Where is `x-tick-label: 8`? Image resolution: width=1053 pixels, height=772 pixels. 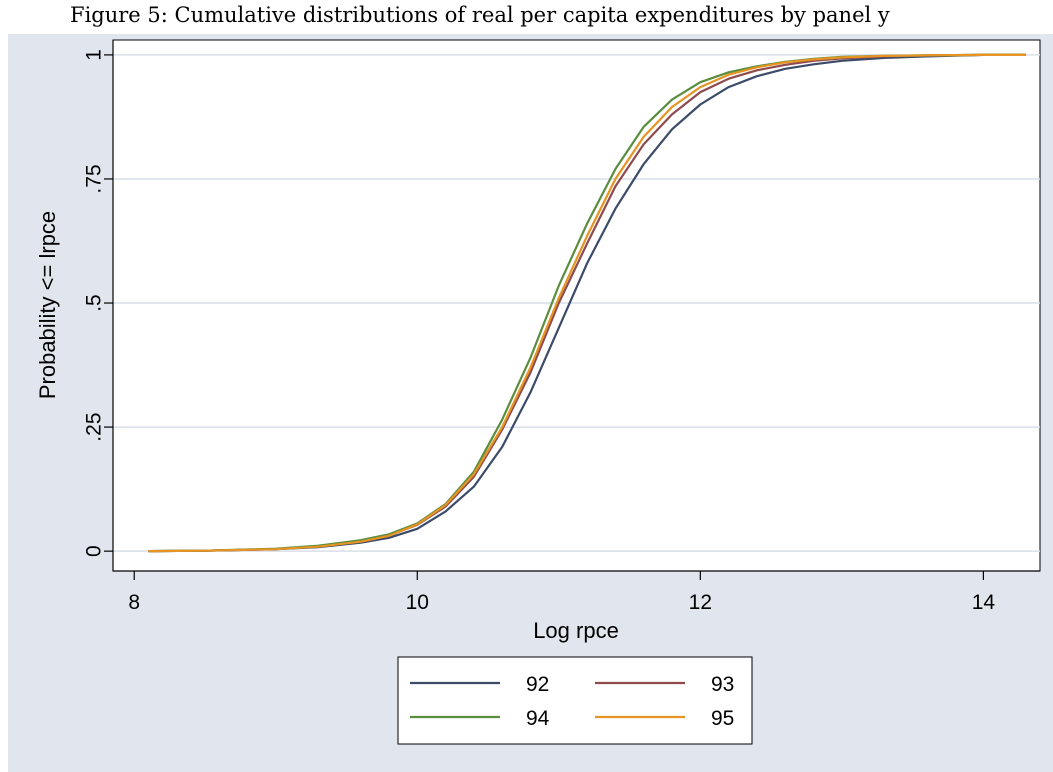 x-tick-label: 8 is located at coordinates (134, 602).